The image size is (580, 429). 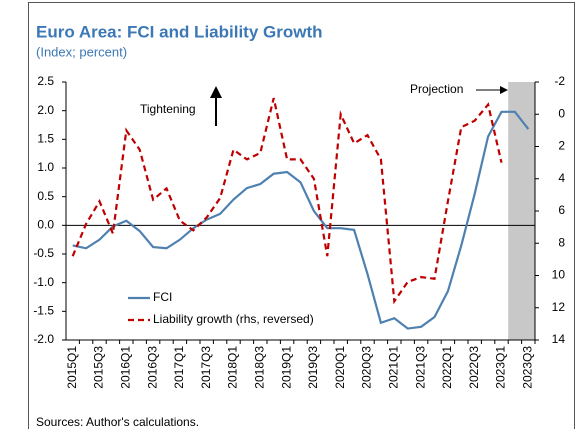 What do you see at coordinates (168, 109) in the screenshot?
I see `annotation: Tightening` at bounding box center [168, 109].